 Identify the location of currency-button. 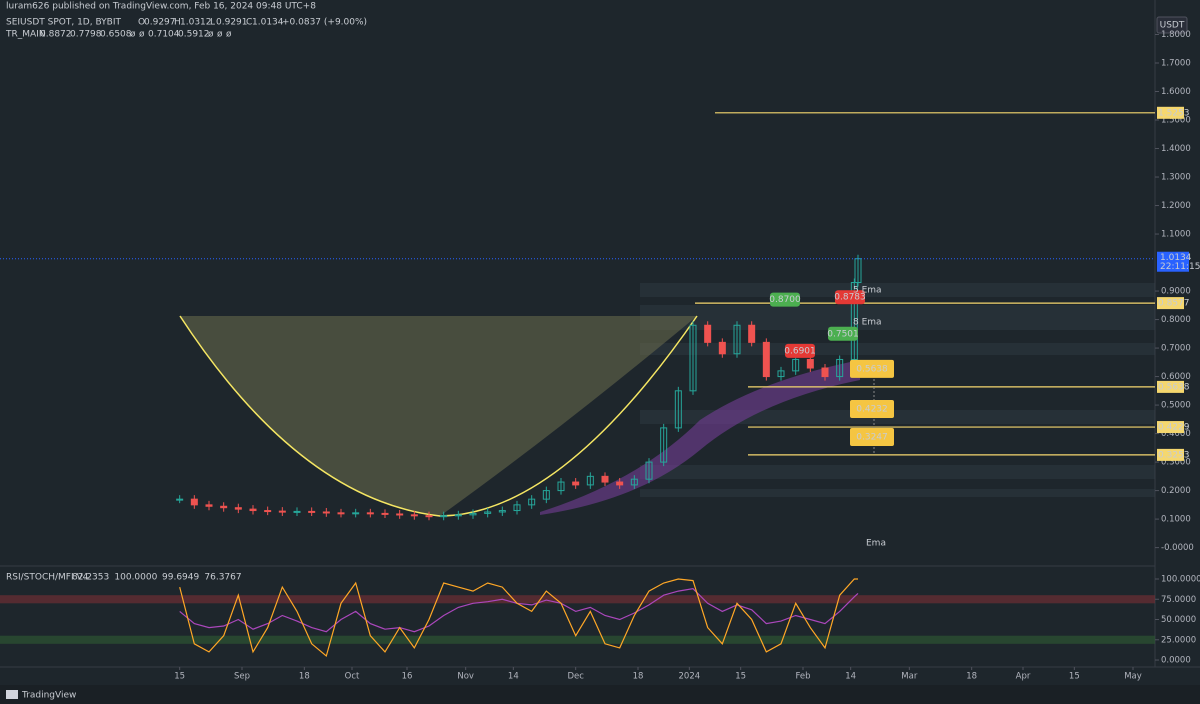
(1172, 25).